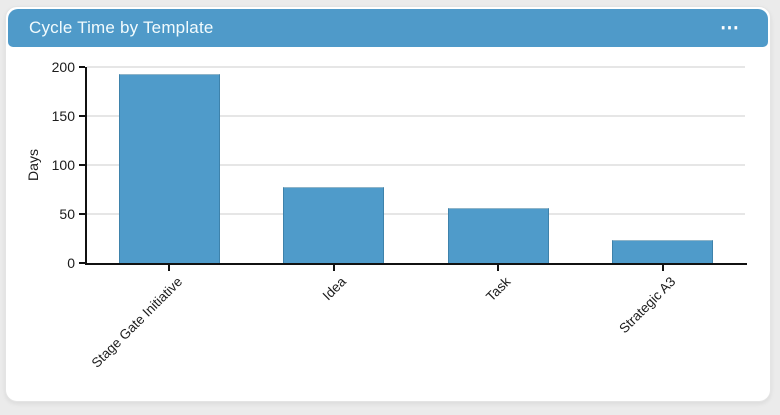  What do you see at coordinates (498, 289) in the screenshot?
I see `x-tick-label: Task` at bounding box center [498, 289].